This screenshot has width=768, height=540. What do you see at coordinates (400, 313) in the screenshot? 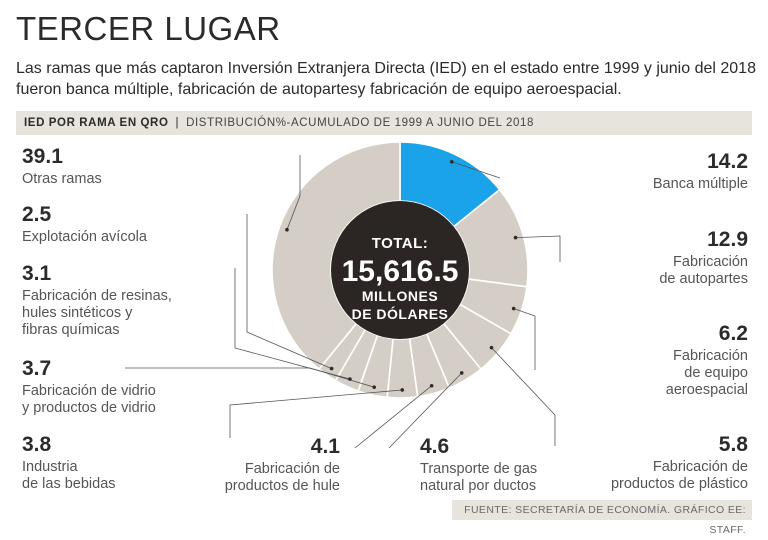
I see `center-unit-line2: DE DÓLARES` at bounding box center [400, 313].